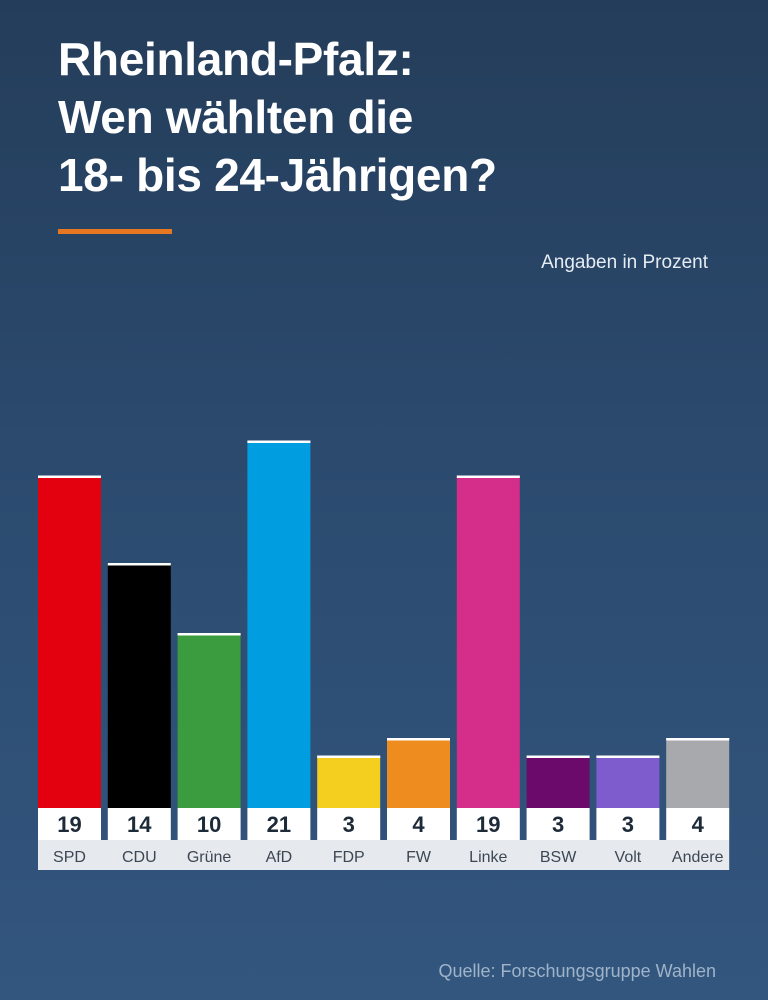 The width and height of the screenshot is (768, 1000). I want to click on value-box-spd, so click(69, 824).